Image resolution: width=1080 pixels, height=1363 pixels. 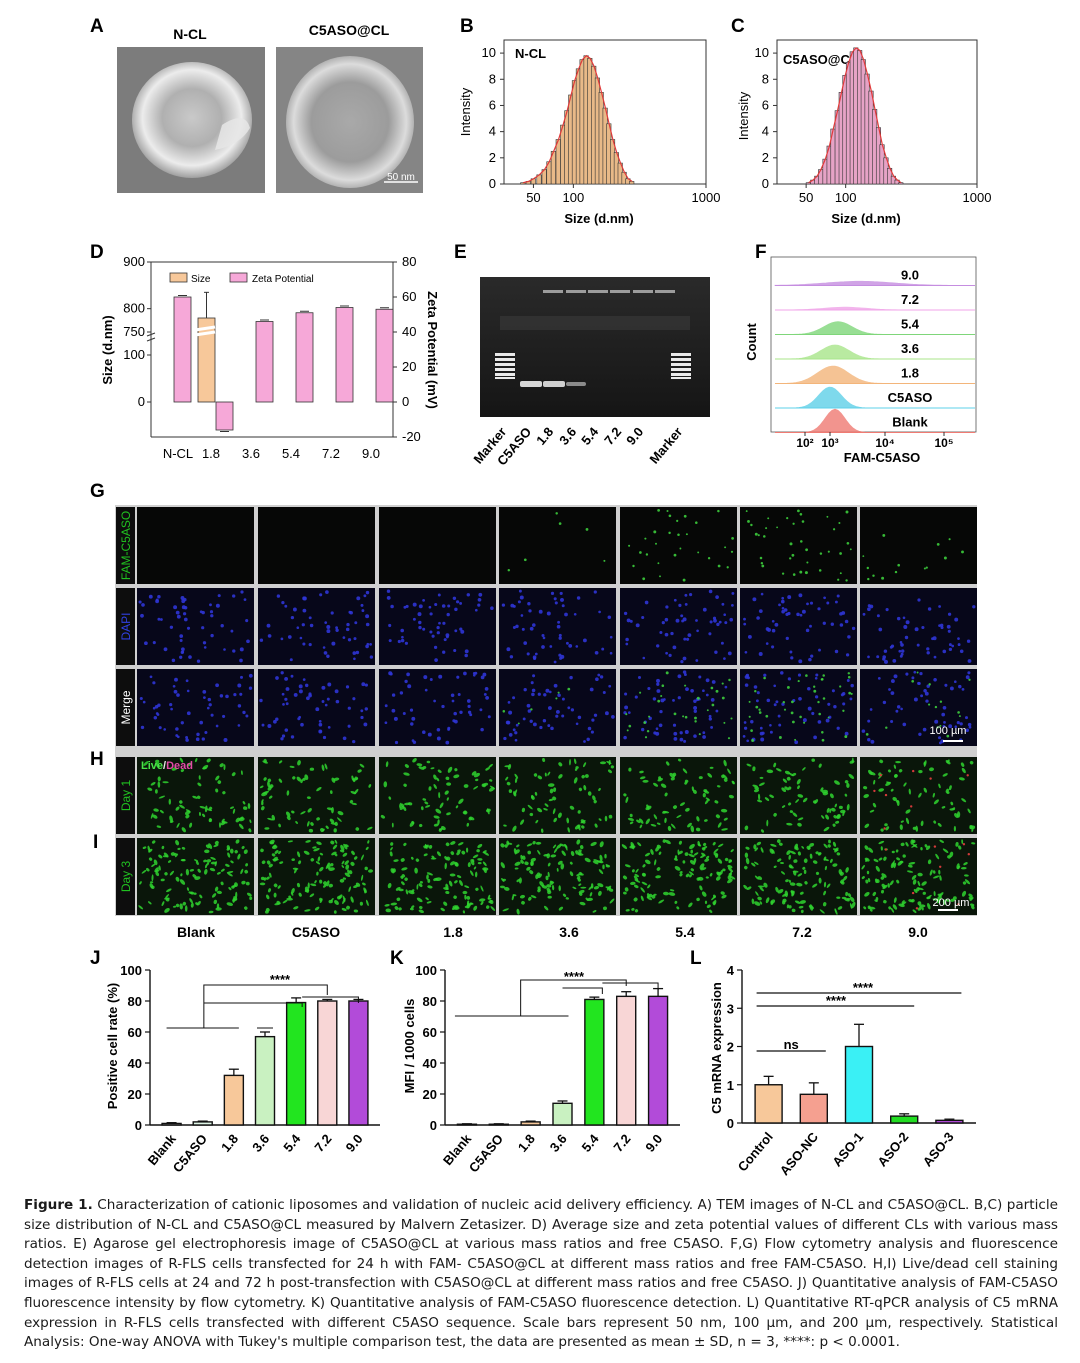 What do you see at coordinates (409, 296) in the screenshot?
I see `zeta-tick-label: 60` at bounding box center [409, 296].